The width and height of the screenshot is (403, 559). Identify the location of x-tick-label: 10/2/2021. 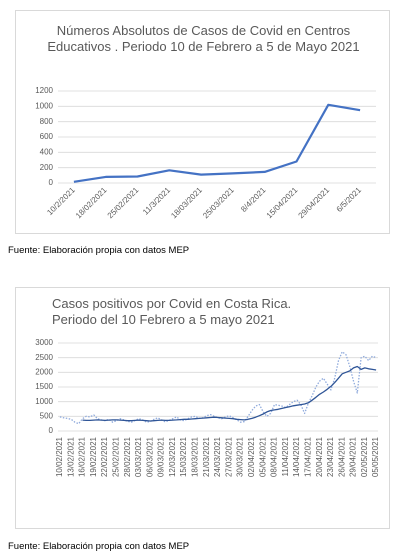
(61, 201).